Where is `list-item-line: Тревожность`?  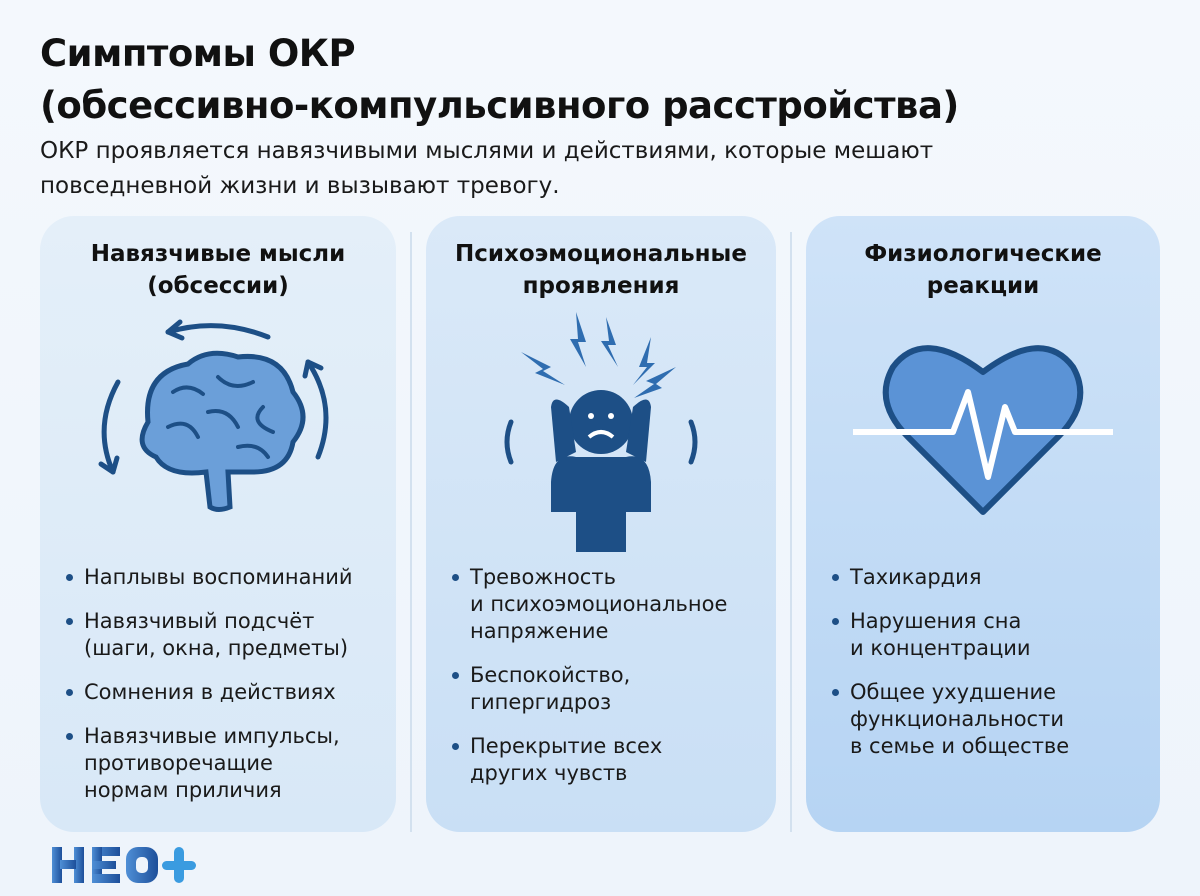 list-item-line: Тревожность is located at coordinates (543, 577).